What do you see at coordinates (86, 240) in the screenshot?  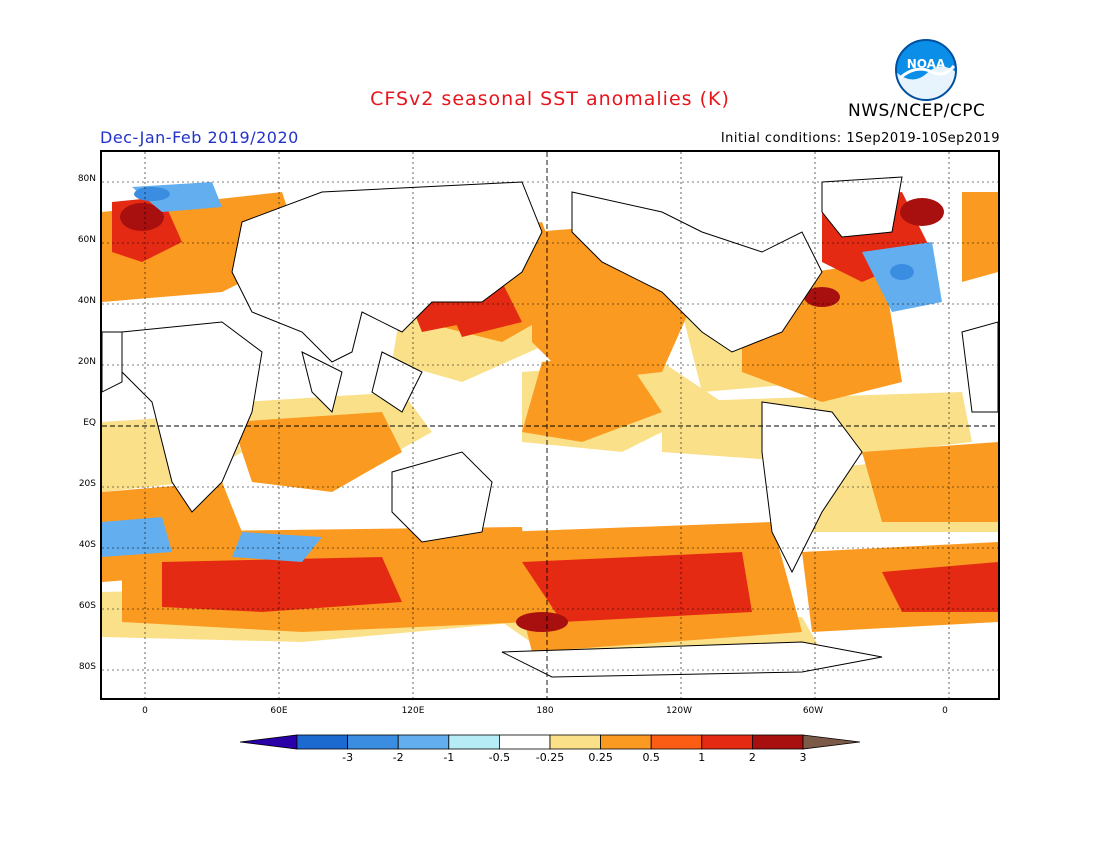 I see `lat-label: 60N` at bounding box center [86, 240].